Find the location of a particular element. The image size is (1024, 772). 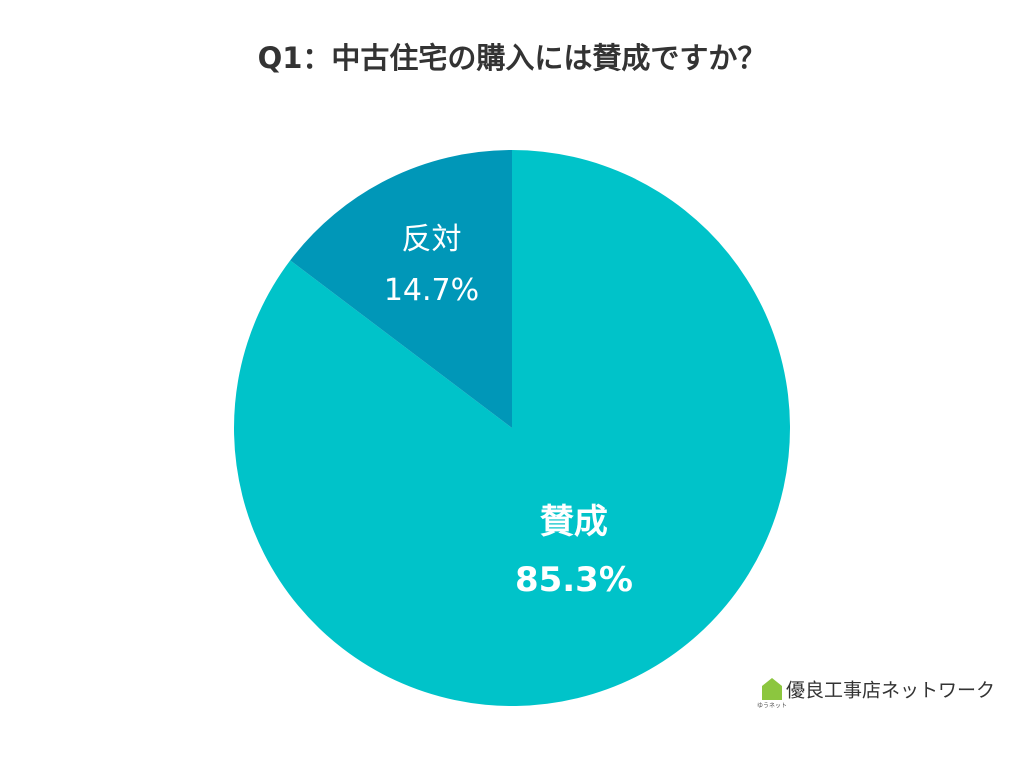

logo-icon is located at coordinates (772, 689).